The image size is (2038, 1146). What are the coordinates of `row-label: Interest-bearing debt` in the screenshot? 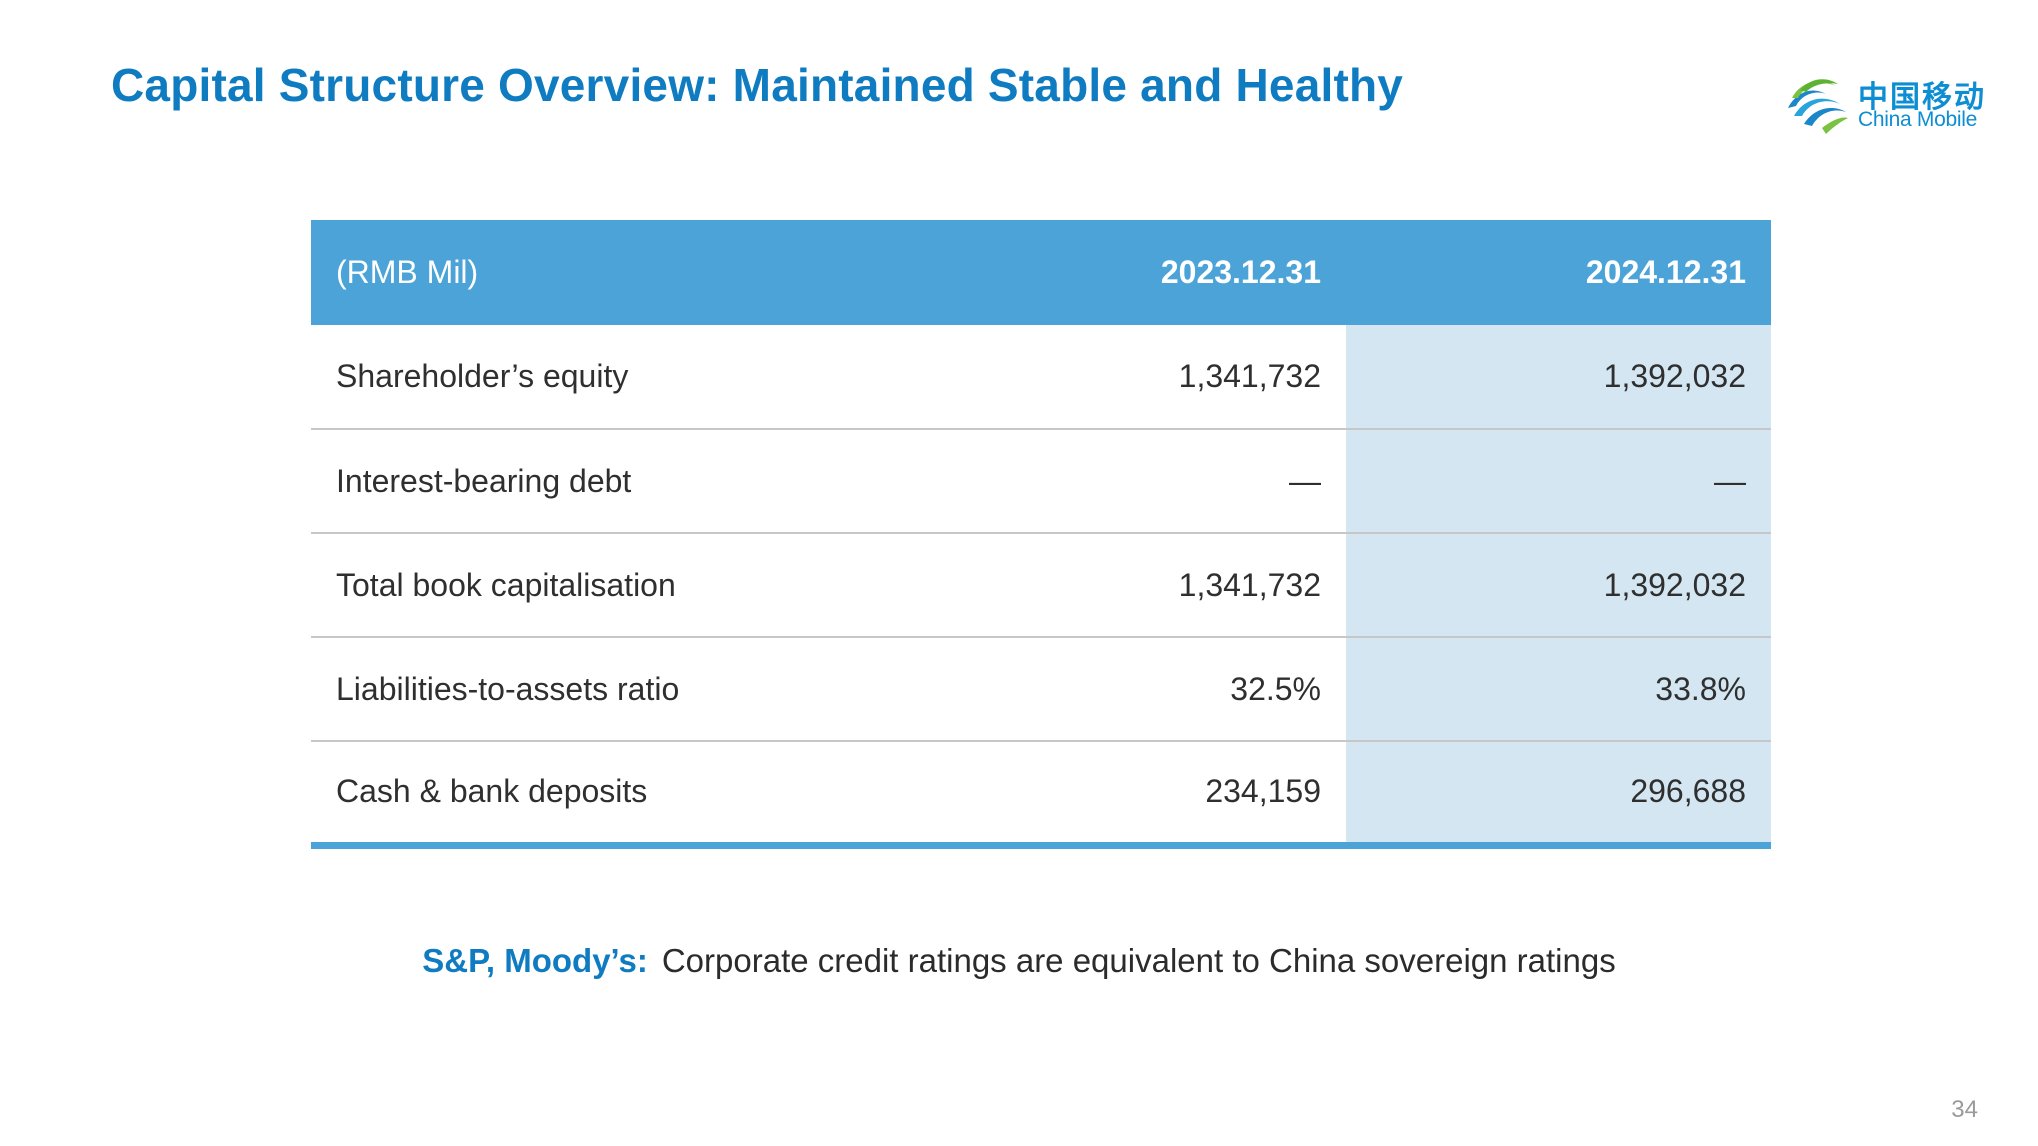 It's located at (616, 481).